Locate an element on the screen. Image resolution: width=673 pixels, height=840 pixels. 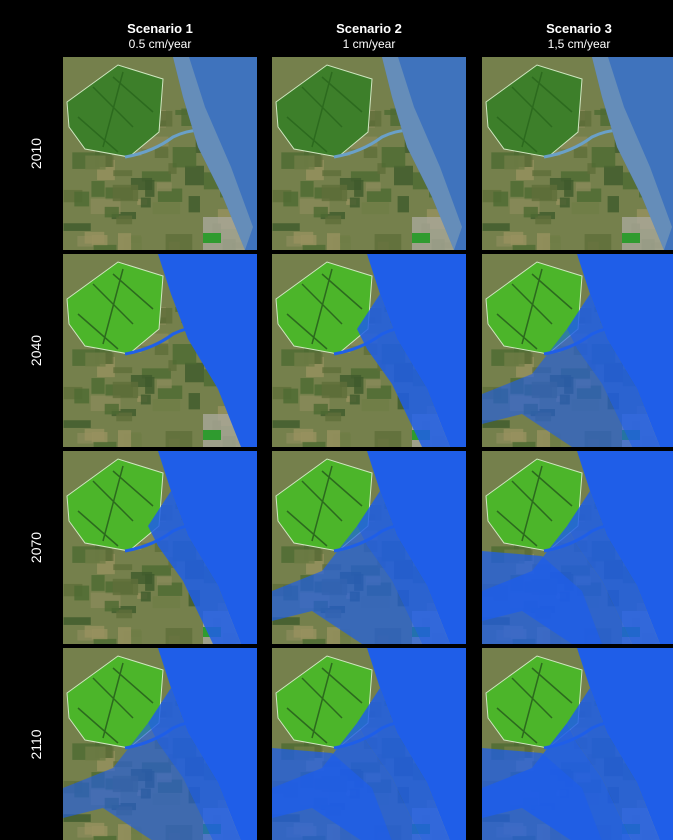
shore is located at coordinates (632, 153).